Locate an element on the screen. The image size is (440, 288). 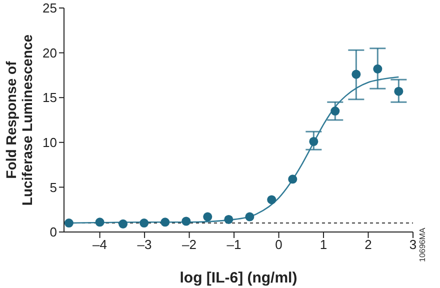
text: 10696MA is located at coordinates (422, 245).